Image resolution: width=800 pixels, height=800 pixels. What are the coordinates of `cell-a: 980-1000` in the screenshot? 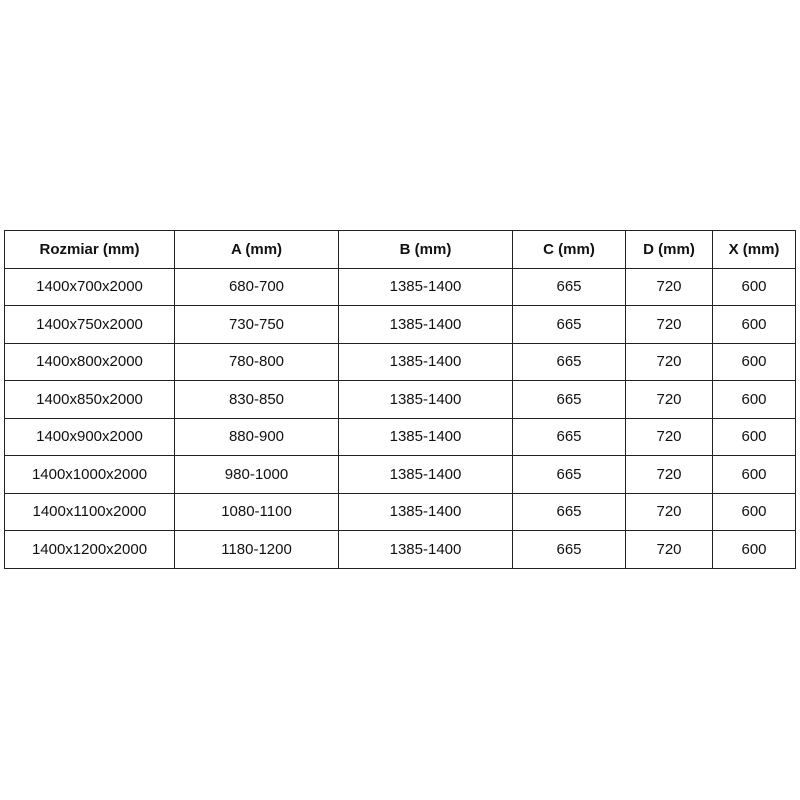 It's located at (256, 474).